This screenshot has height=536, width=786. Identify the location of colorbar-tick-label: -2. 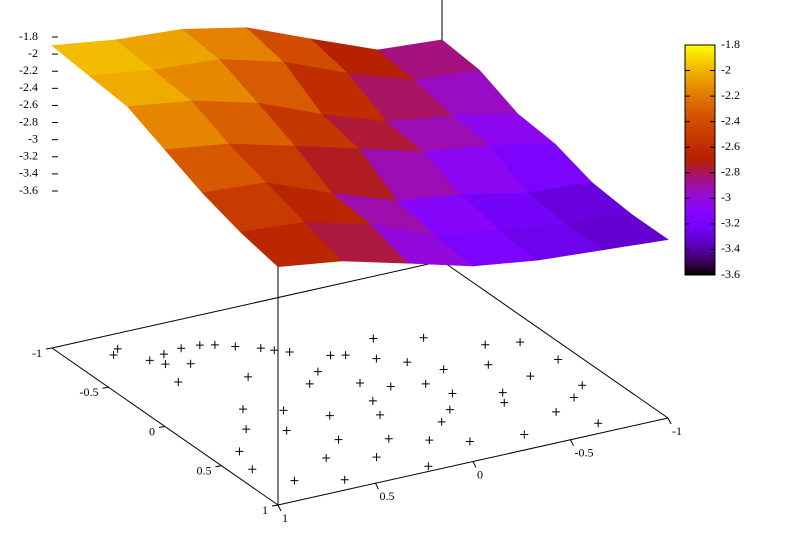
(726, 69).